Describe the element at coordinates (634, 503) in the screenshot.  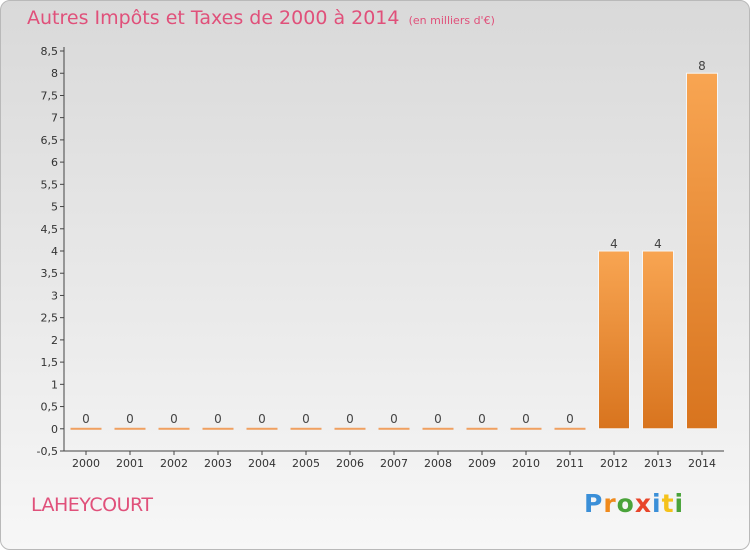
I see `proxiti-logo: Proxiti` at that location.